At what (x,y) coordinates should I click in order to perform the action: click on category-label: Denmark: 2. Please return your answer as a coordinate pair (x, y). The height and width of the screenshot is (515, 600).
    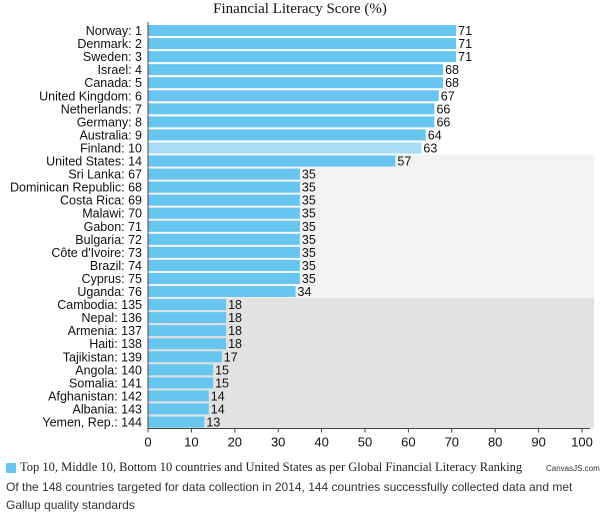
    Looking at the image, I should click on (109, 44).